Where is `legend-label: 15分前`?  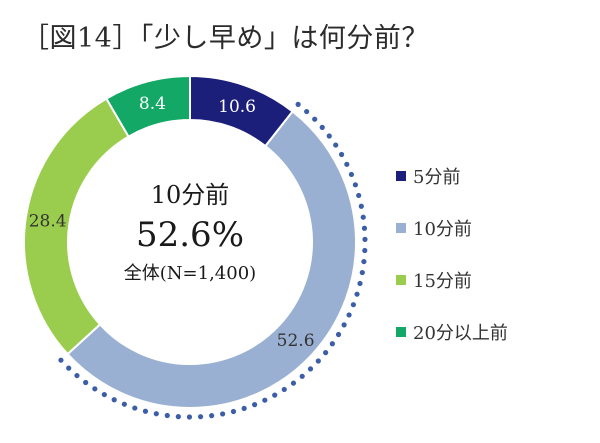 legend-label: 15分前 is located at coordinates (442, 281).